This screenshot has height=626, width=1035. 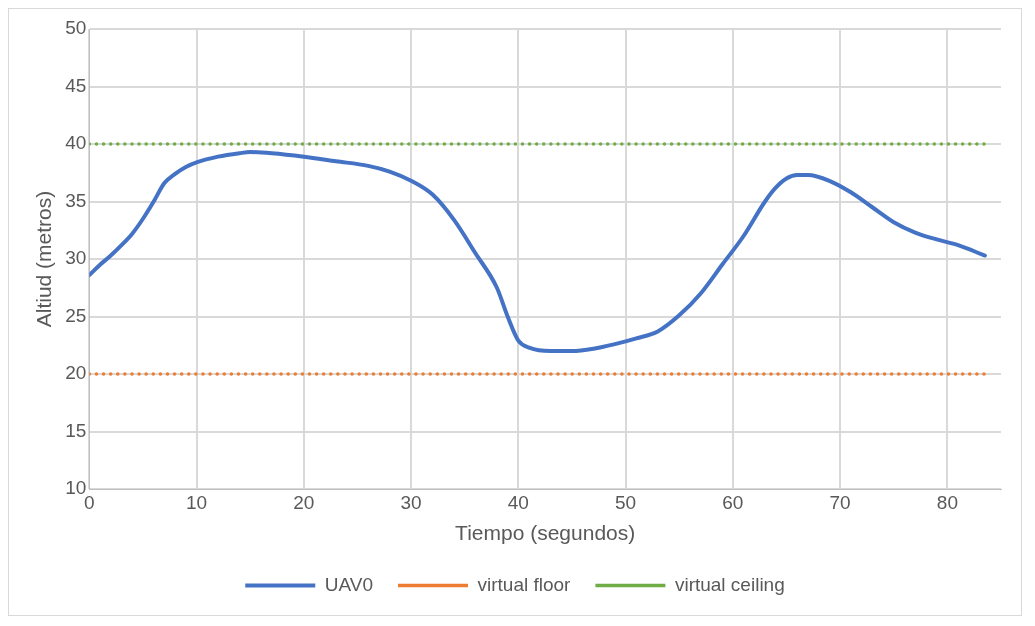 What do you see at coordinates (518, 502) in the screenshot?
I see `x-tick-label: 40` at bounding box center [518, 502].